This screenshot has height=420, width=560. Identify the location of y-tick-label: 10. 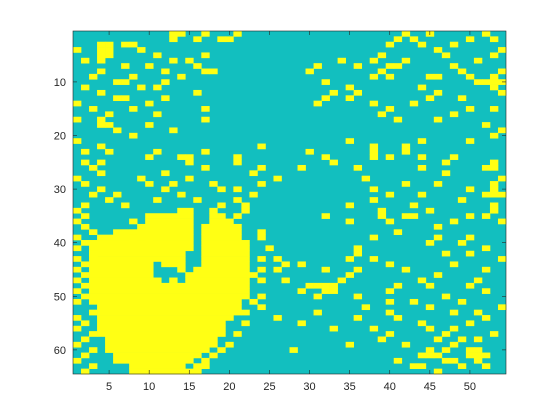
(60, 83).